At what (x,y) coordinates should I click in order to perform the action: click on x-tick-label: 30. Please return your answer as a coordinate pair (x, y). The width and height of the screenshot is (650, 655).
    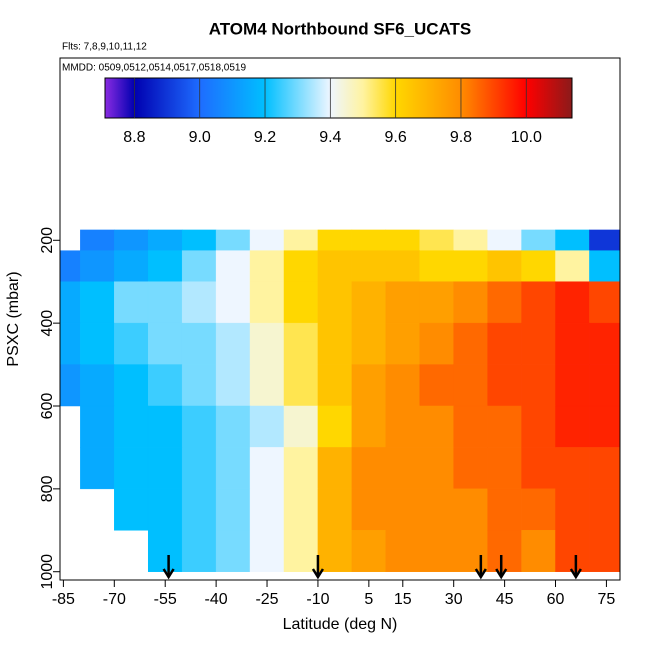
    Looking at the image, I should click on (454, 599).